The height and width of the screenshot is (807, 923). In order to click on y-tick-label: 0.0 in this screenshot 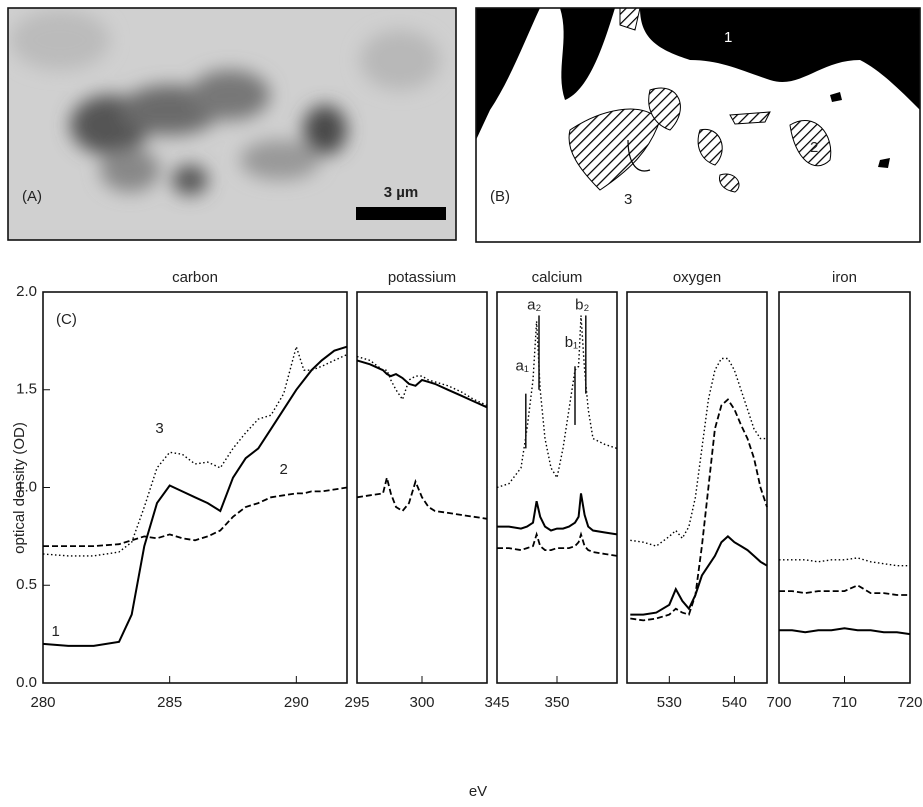, I will do `click(26, 682)`.